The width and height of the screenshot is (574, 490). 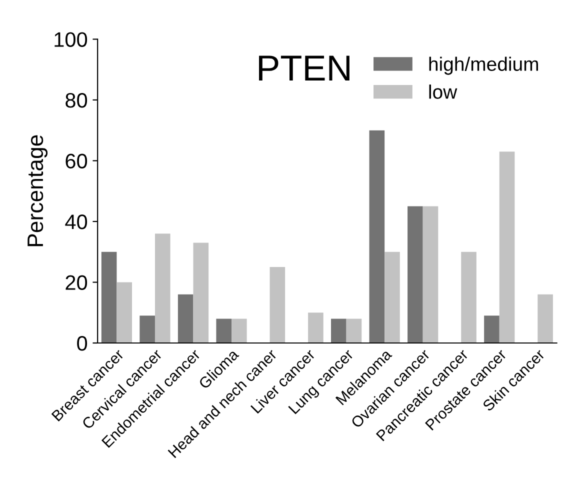 What do you see at coordinates (76, 222) in the screenshot?
I see `y-tick-label: 40` at bounding box center [76, 222].